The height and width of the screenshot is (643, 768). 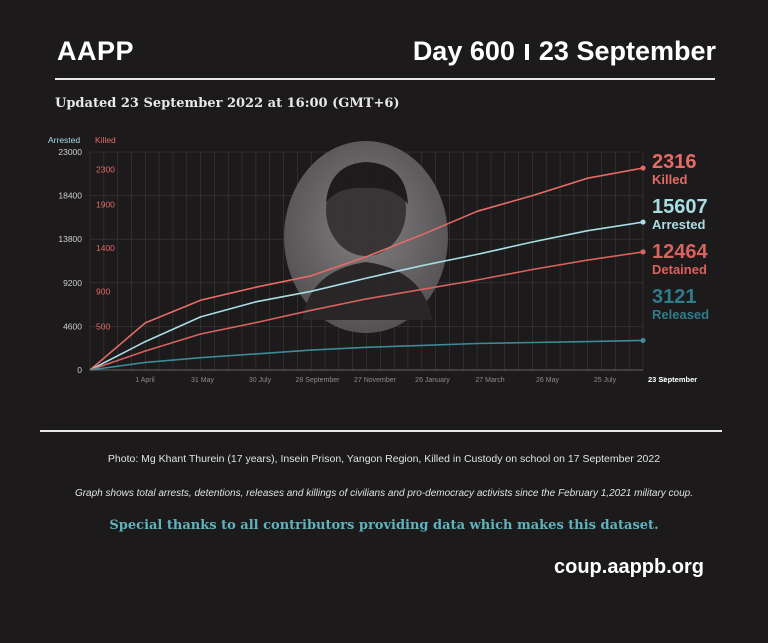 I want to click on series-final-value-arrested: 15607, so click(x=680, y=207).